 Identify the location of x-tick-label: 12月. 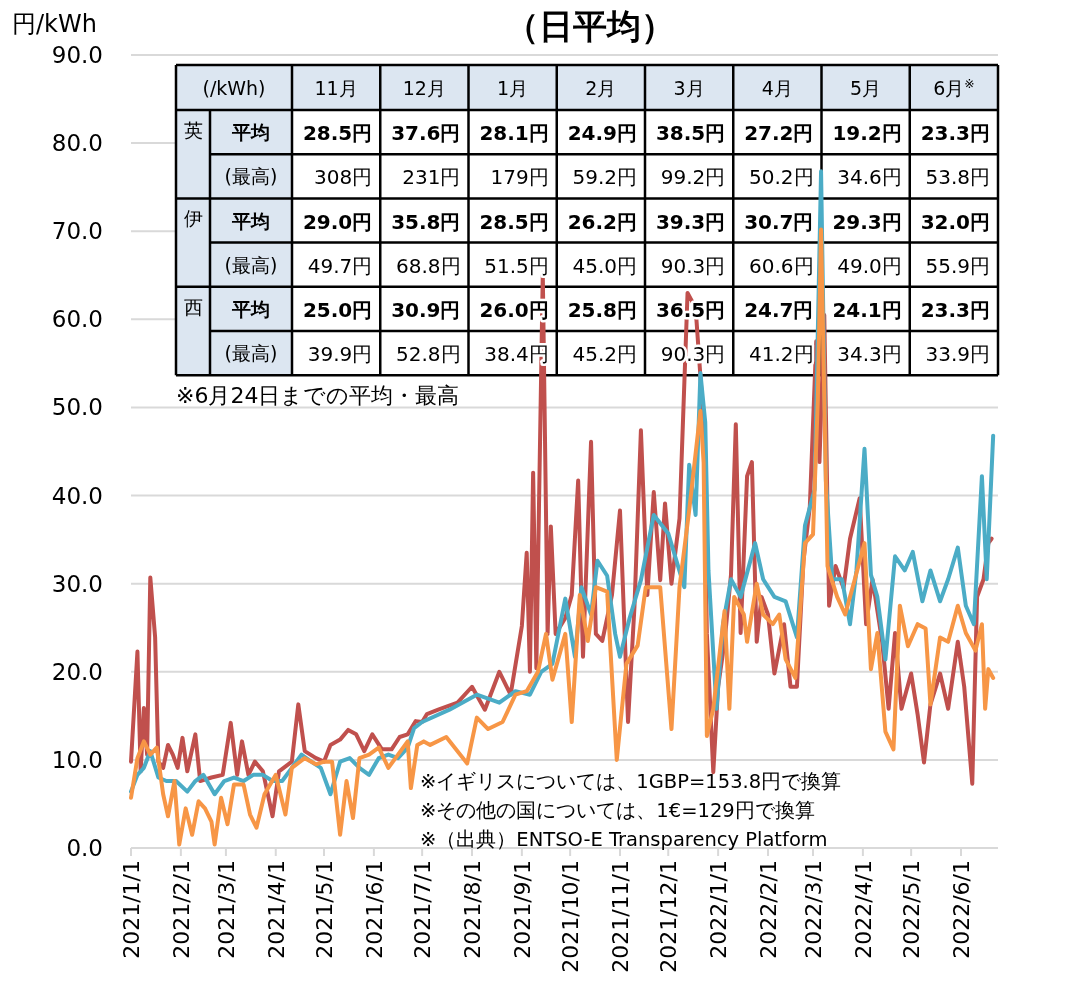
(424, 87).